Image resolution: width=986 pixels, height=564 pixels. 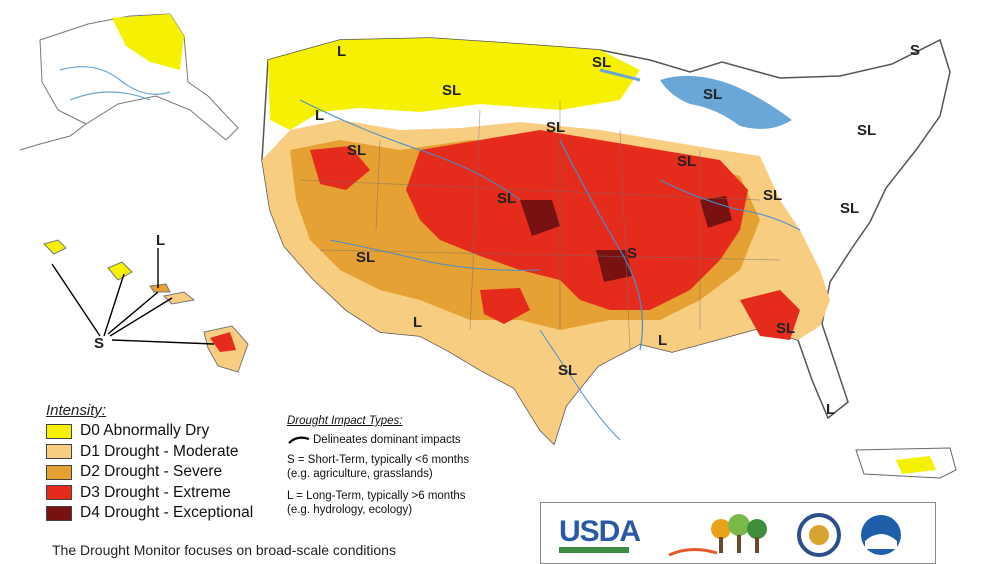 I want to click on long-term-example: (e.g. hydrology, ecology), so click(x=350, y=510).